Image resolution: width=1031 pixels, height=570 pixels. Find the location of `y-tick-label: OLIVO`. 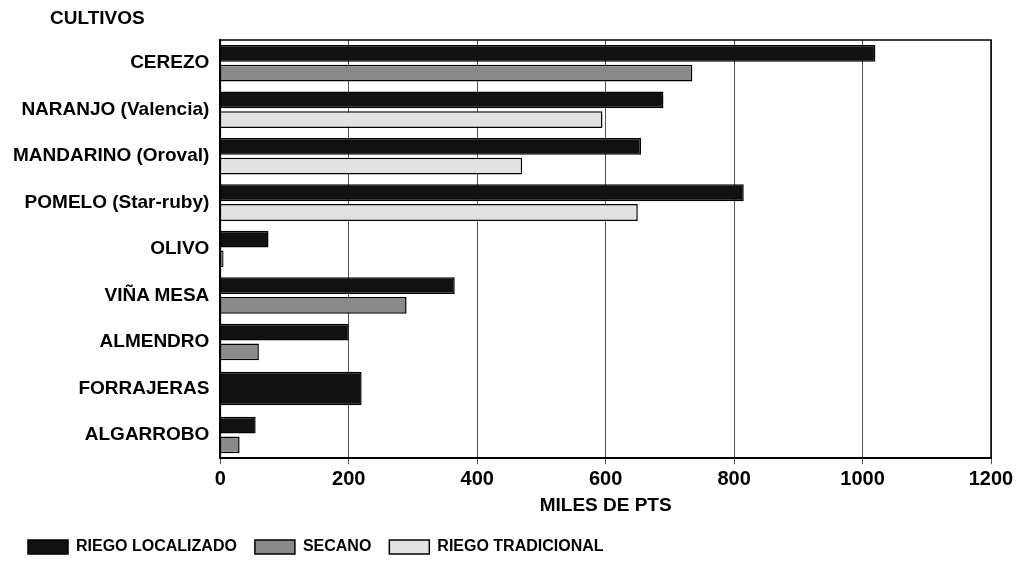

y-tick-label: OLIVO is located at coordinates (180, 248).